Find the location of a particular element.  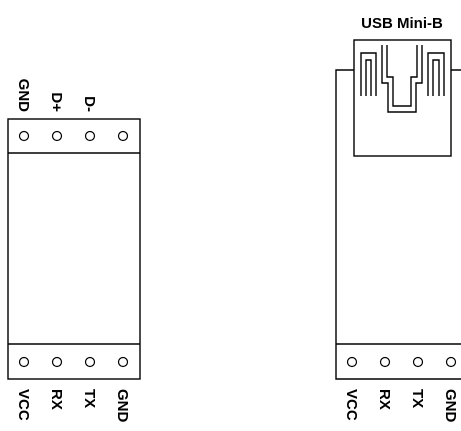

left-top-pin-dminus is located at coordinates (90, 136).